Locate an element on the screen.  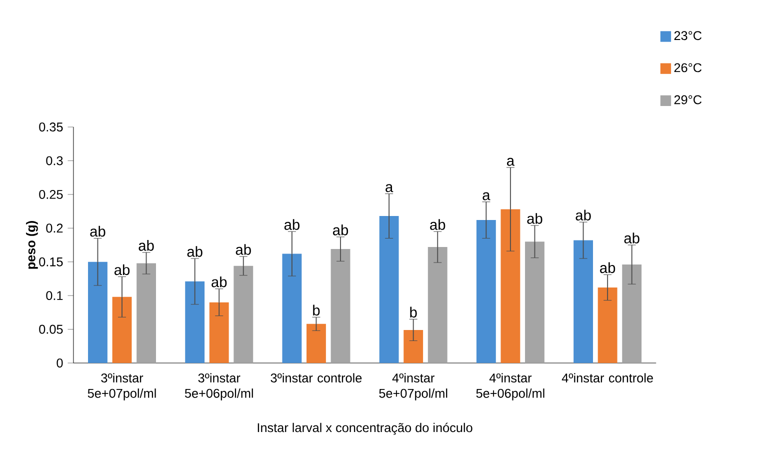
y-tick-label: 0.15 is located at coordinates (51, 261).